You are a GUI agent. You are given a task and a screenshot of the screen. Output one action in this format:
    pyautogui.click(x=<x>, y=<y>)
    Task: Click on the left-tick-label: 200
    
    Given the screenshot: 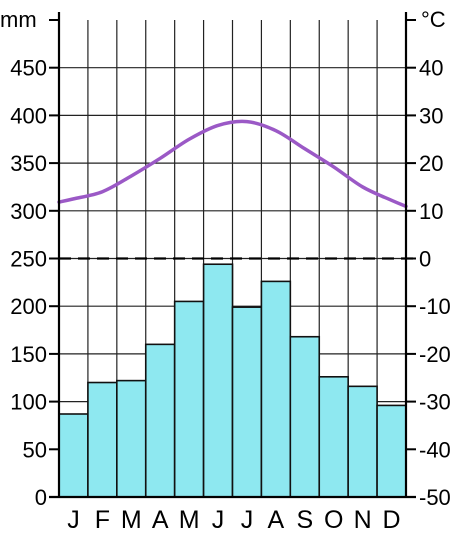 What is the action you would take?
    pyautogui.click(x=28, y=306)
    